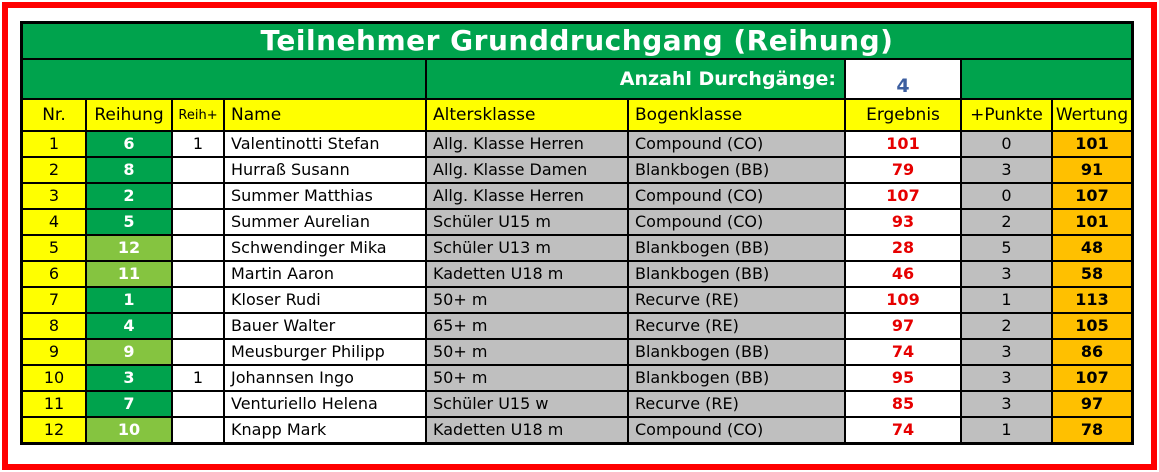 The height and width of the screenshot is (472, 1159). I want to click on cell-reihung: 8, so click(129, 170).